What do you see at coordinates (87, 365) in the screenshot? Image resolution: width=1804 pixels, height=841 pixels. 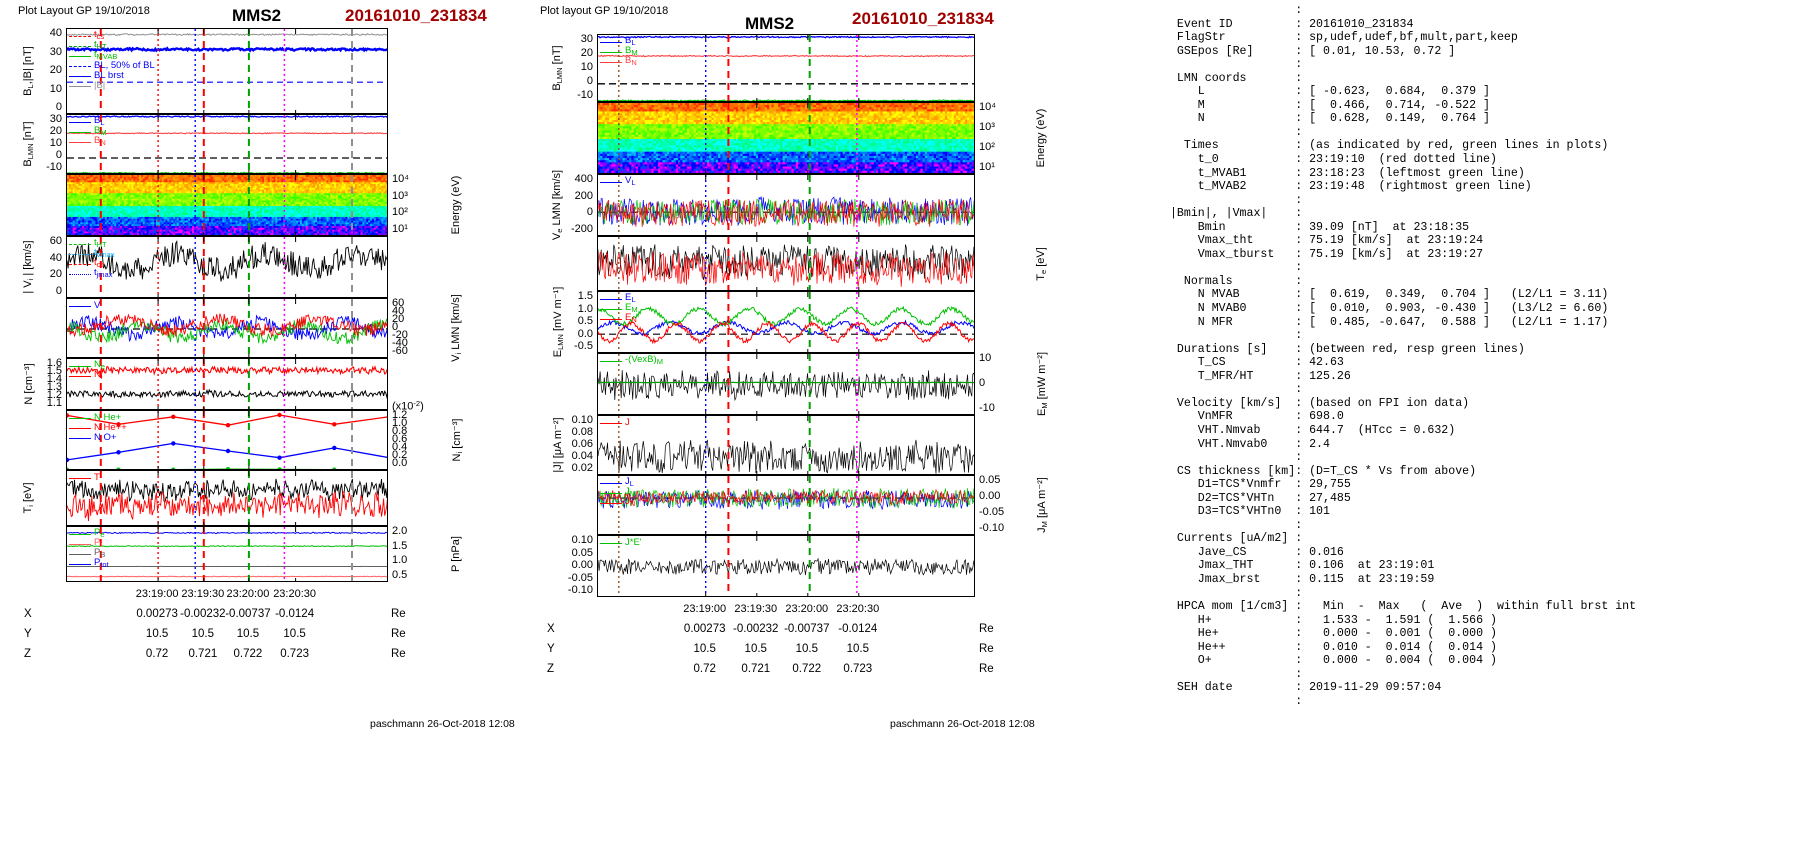 I see `legend-row: Ne` at bounding box center [87, 365].